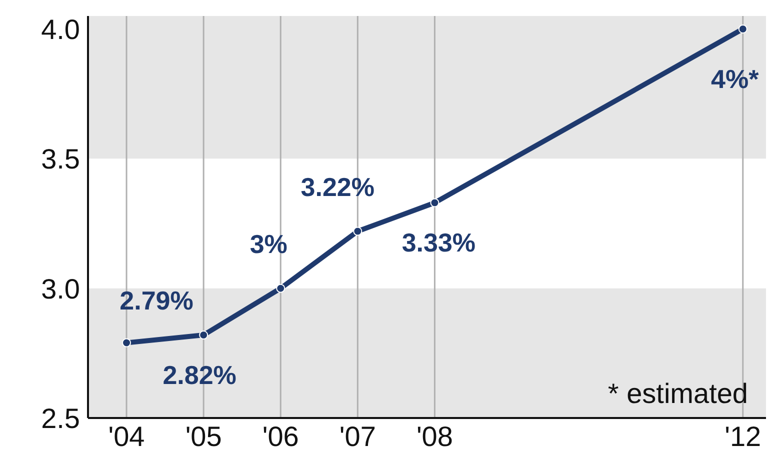 The width and height of the screenshot is (784, 469). What do you see at coordinates (60, 159) in the screenshot?
I see `y-tick-label: 3.5` at bounding box center [60, 159].